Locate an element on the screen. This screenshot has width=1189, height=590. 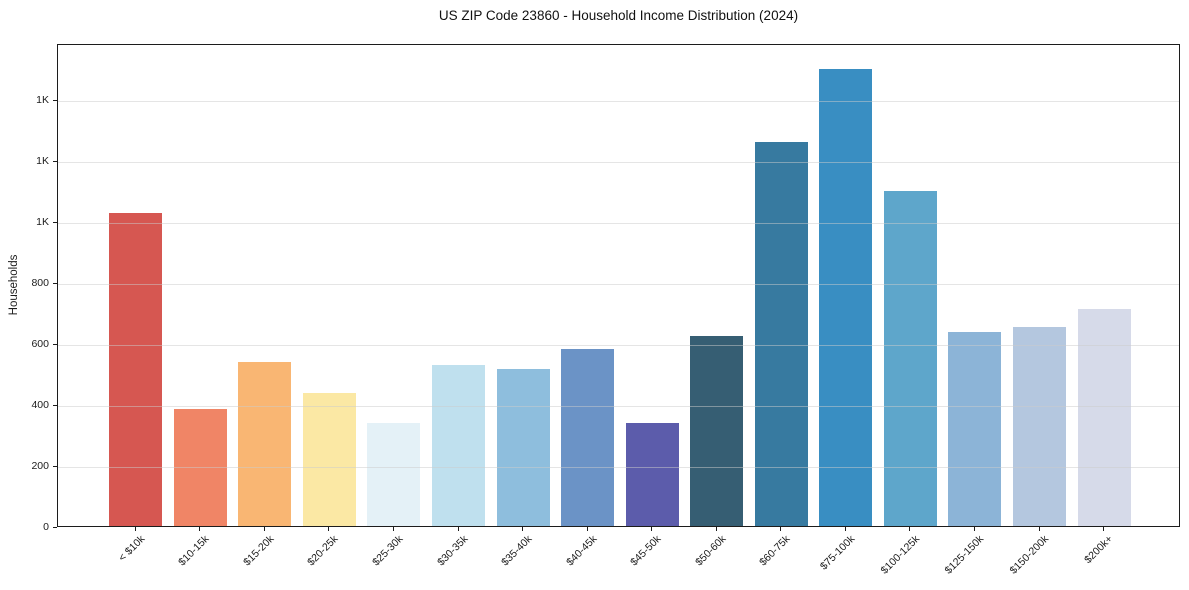
bar-$100-125k is located at coordinates (910, 358).